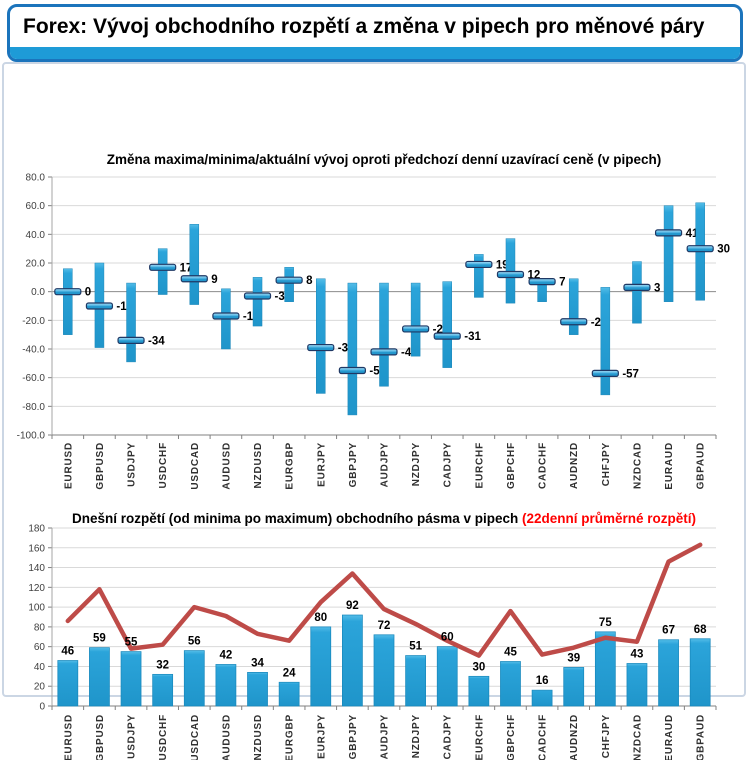 Image resolution: width=750 pixels, height=760 pixels. Describe the element at coordinates (36, 568) in the screenshot. I see `y-axis-label: 140` at that location.